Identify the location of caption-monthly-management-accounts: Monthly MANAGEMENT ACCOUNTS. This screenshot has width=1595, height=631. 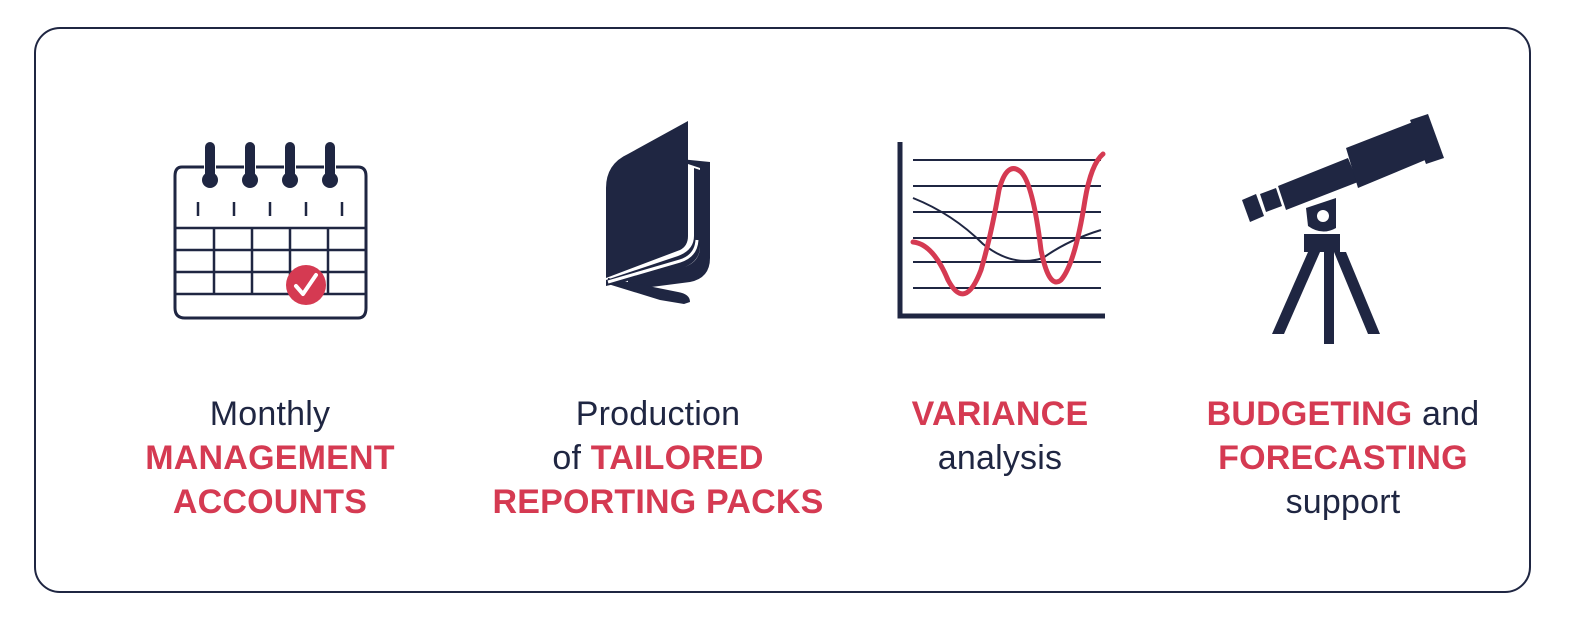
(270, 458).